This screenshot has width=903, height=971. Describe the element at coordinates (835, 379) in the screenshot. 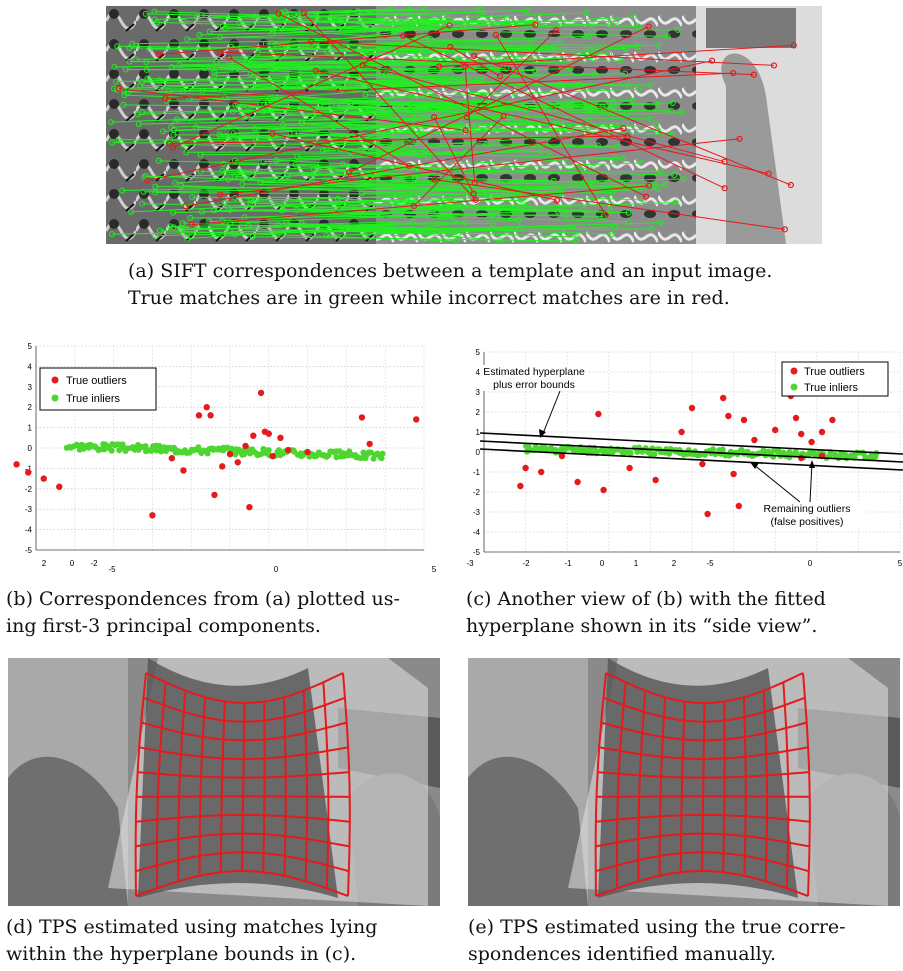

I see `legend: True outliers True inliers` at that location.